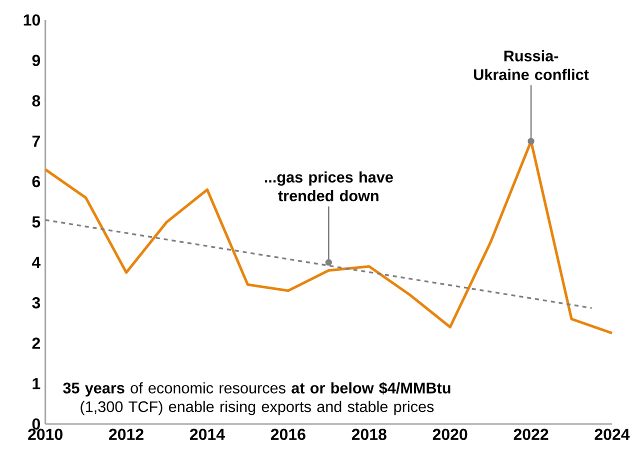  Describe the element at coordinates (531, 65) in the screenshot. I see `annotation: Russia- Ukraine conflict` at that location.